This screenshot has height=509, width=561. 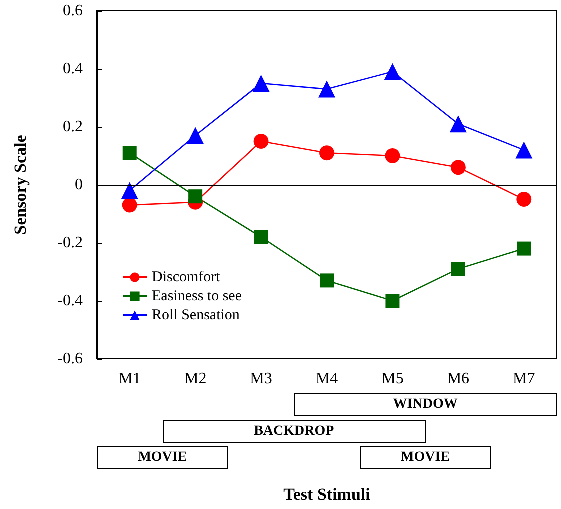 What do you see at coordinates (73, 127) in the screenshot?
I see `y-tick-label: 0.2` at bounding box center [73, 127].